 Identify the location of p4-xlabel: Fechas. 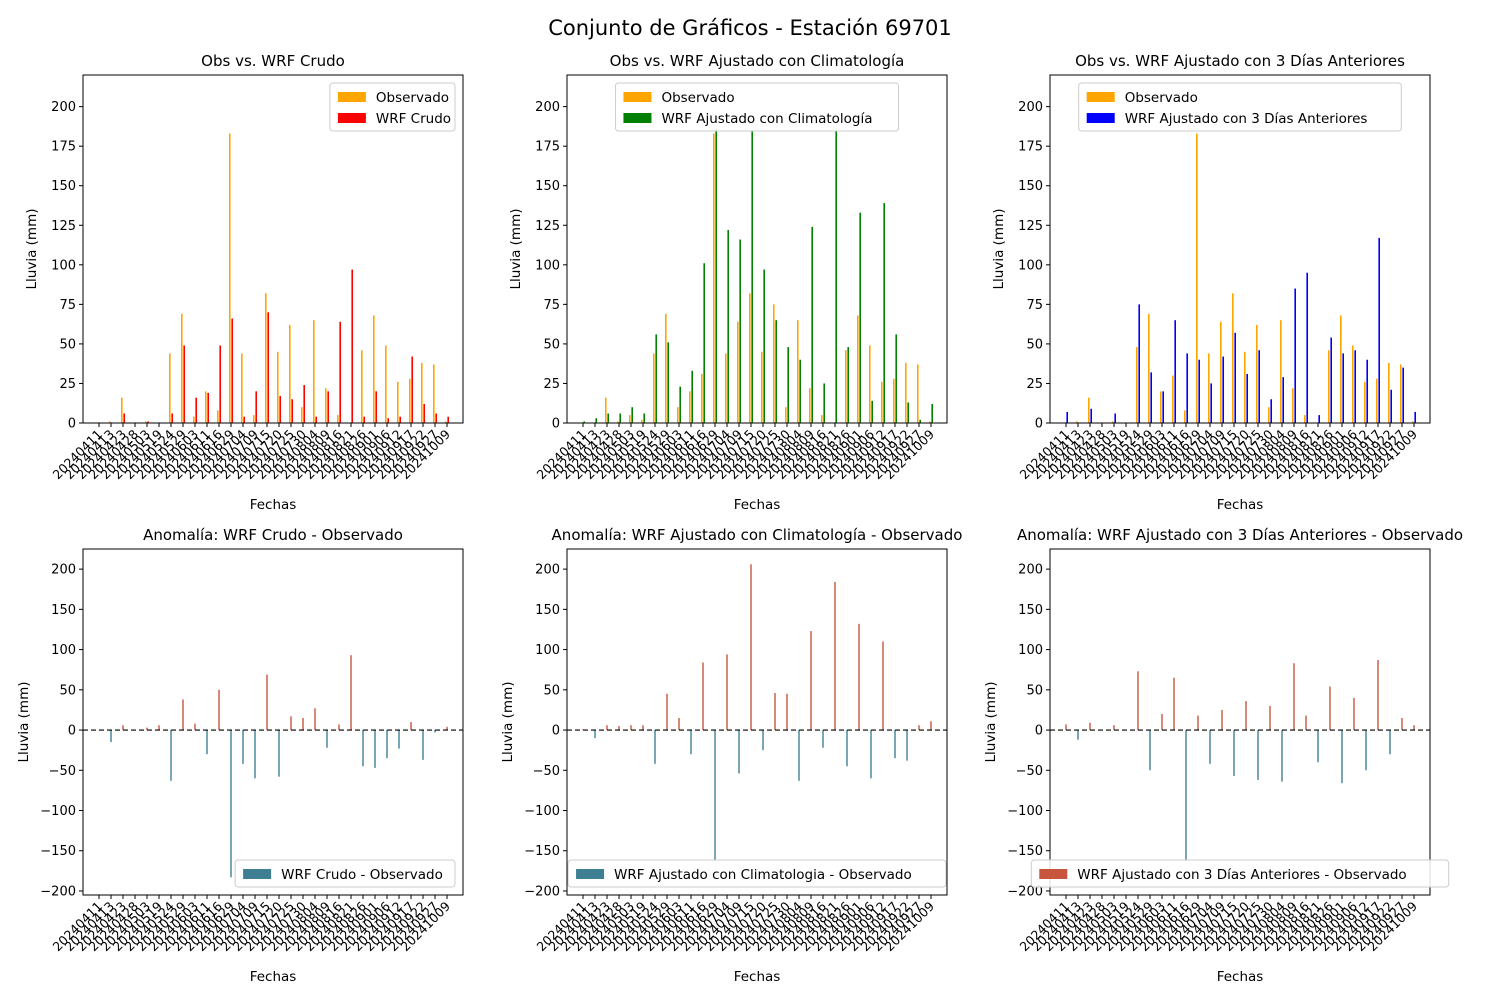
(273, 977).